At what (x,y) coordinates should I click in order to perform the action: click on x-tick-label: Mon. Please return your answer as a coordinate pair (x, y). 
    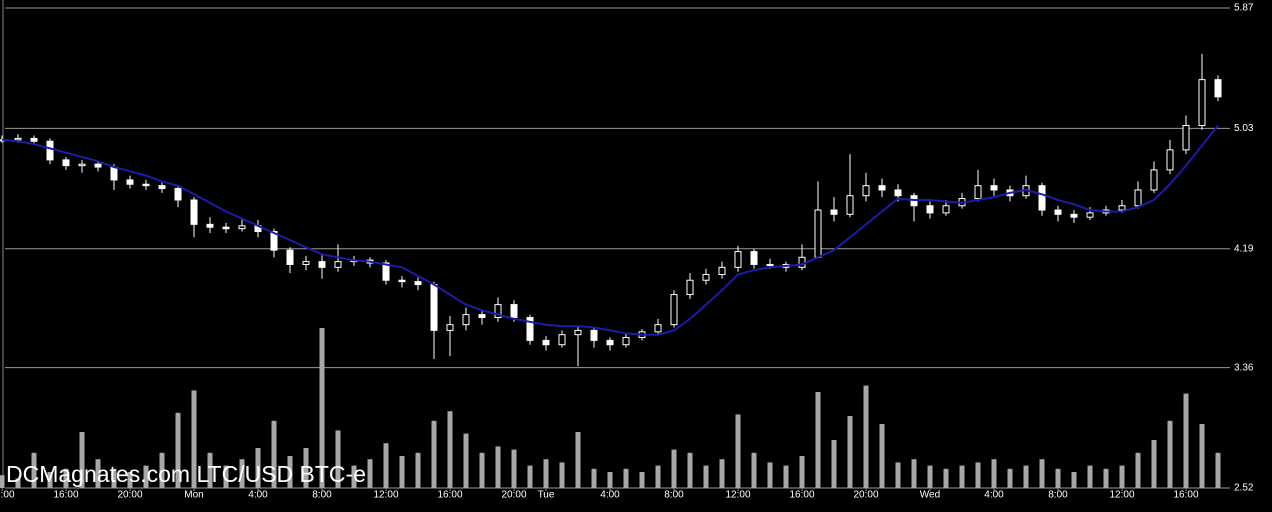
    Looking at the image, I should click on (193, 495).